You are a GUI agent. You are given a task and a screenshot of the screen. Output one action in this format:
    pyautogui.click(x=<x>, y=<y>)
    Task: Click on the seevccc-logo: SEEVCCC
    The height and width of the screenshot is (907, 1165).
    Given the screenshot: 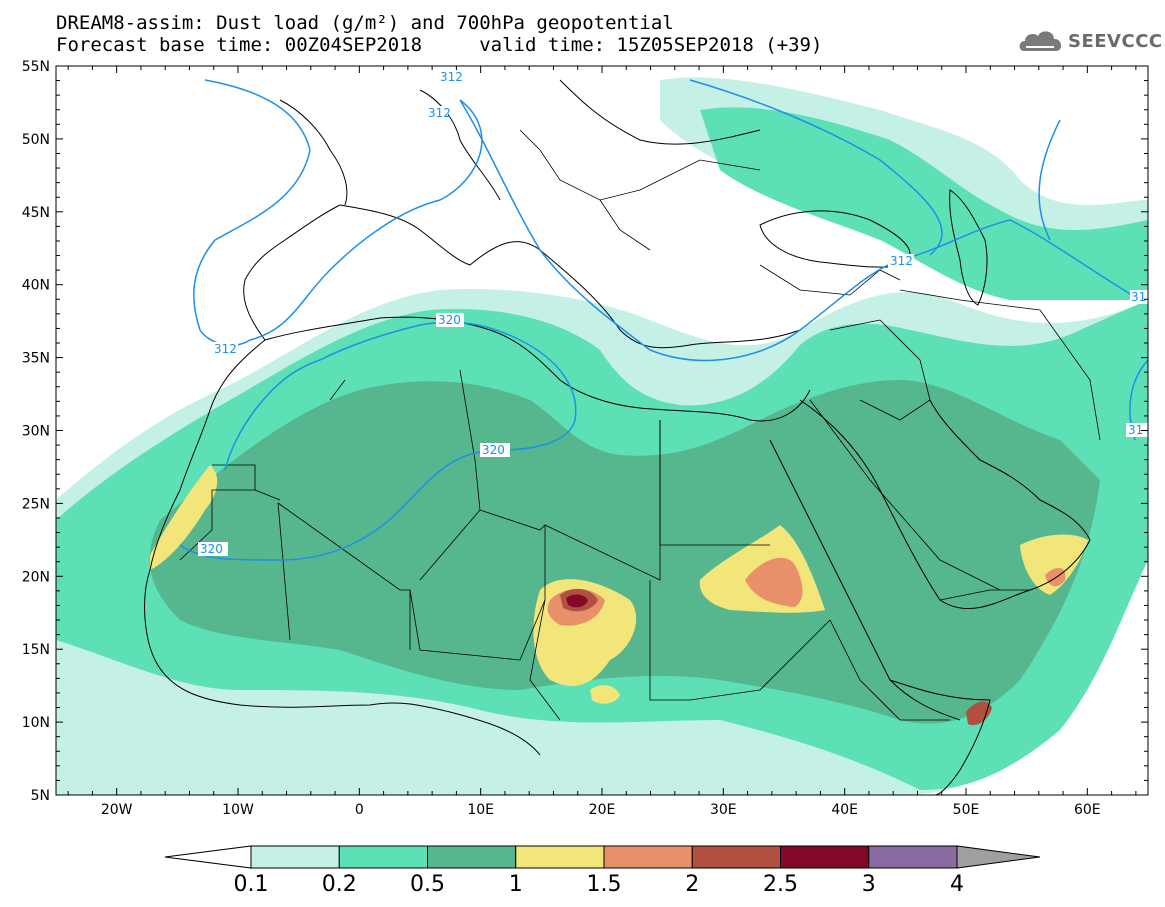 What is the action you would take?
    pyautogui.click(x=1090, y=42)
    